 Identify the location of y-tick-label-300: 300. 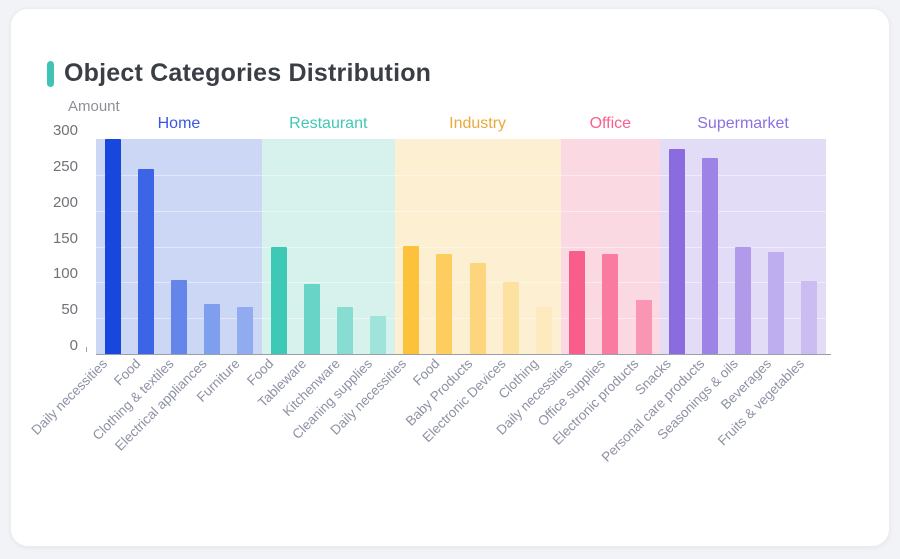
(65, 130).